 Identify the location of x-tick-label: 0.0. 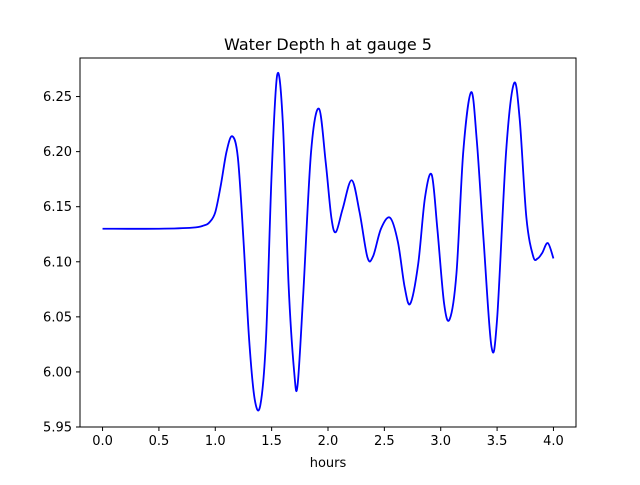
(102, 441).